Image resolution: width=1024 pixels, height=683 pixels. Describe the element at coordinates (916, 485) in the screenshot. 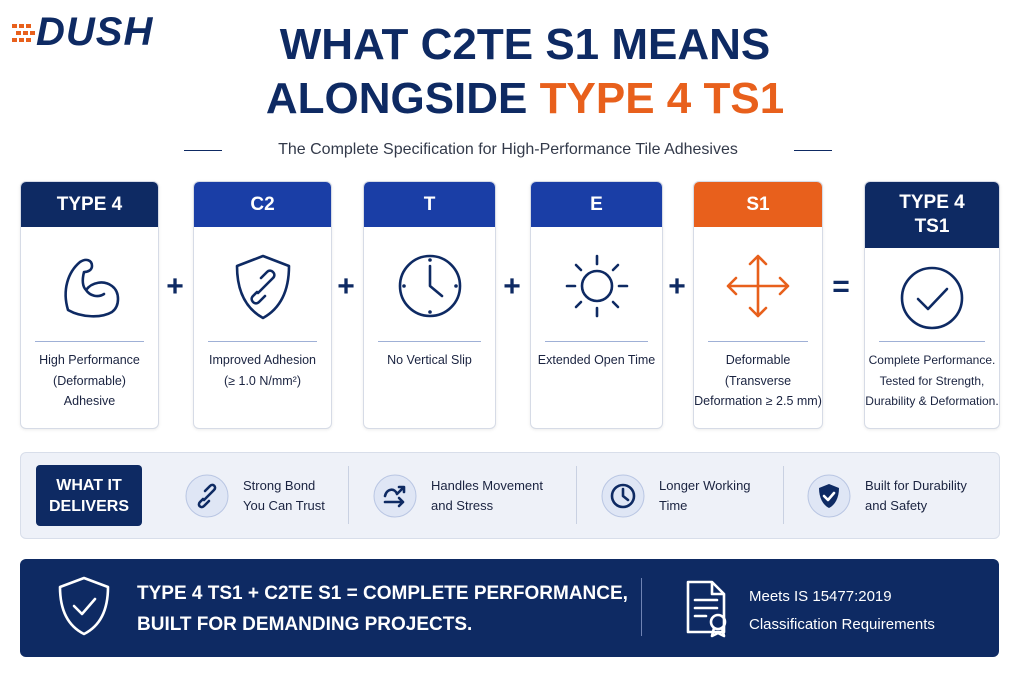

I see `benefit-line: Built for Durability` at that location.